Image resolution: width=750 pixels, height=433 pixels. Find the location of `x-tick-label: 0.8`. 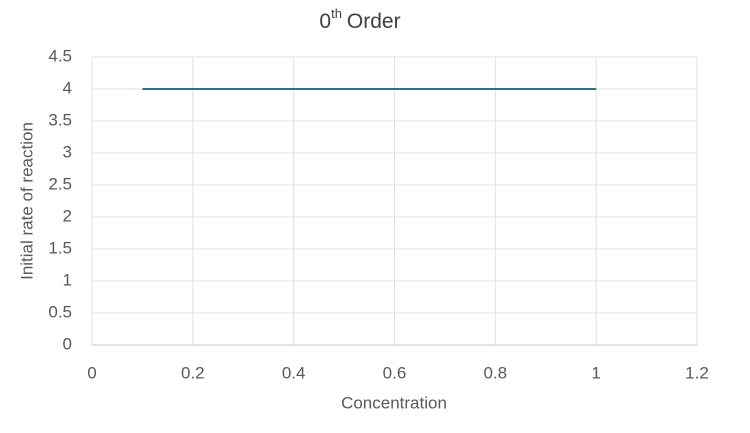

x-tick-label: 0.8 is located at coordinates (496, 372).